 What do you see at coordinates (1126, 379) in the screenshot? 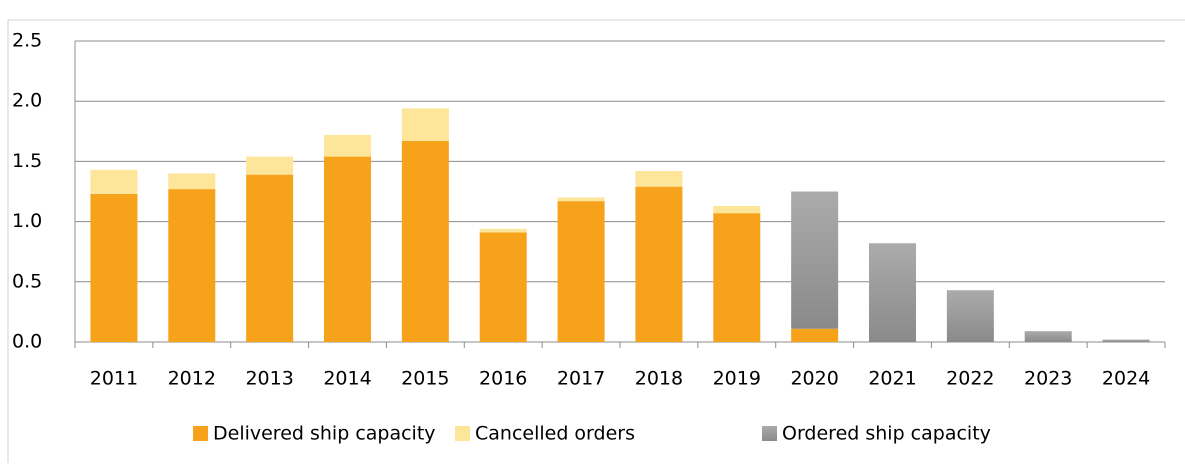
I see `x-tick-label: 2024` at bounding box center [1126, 379].